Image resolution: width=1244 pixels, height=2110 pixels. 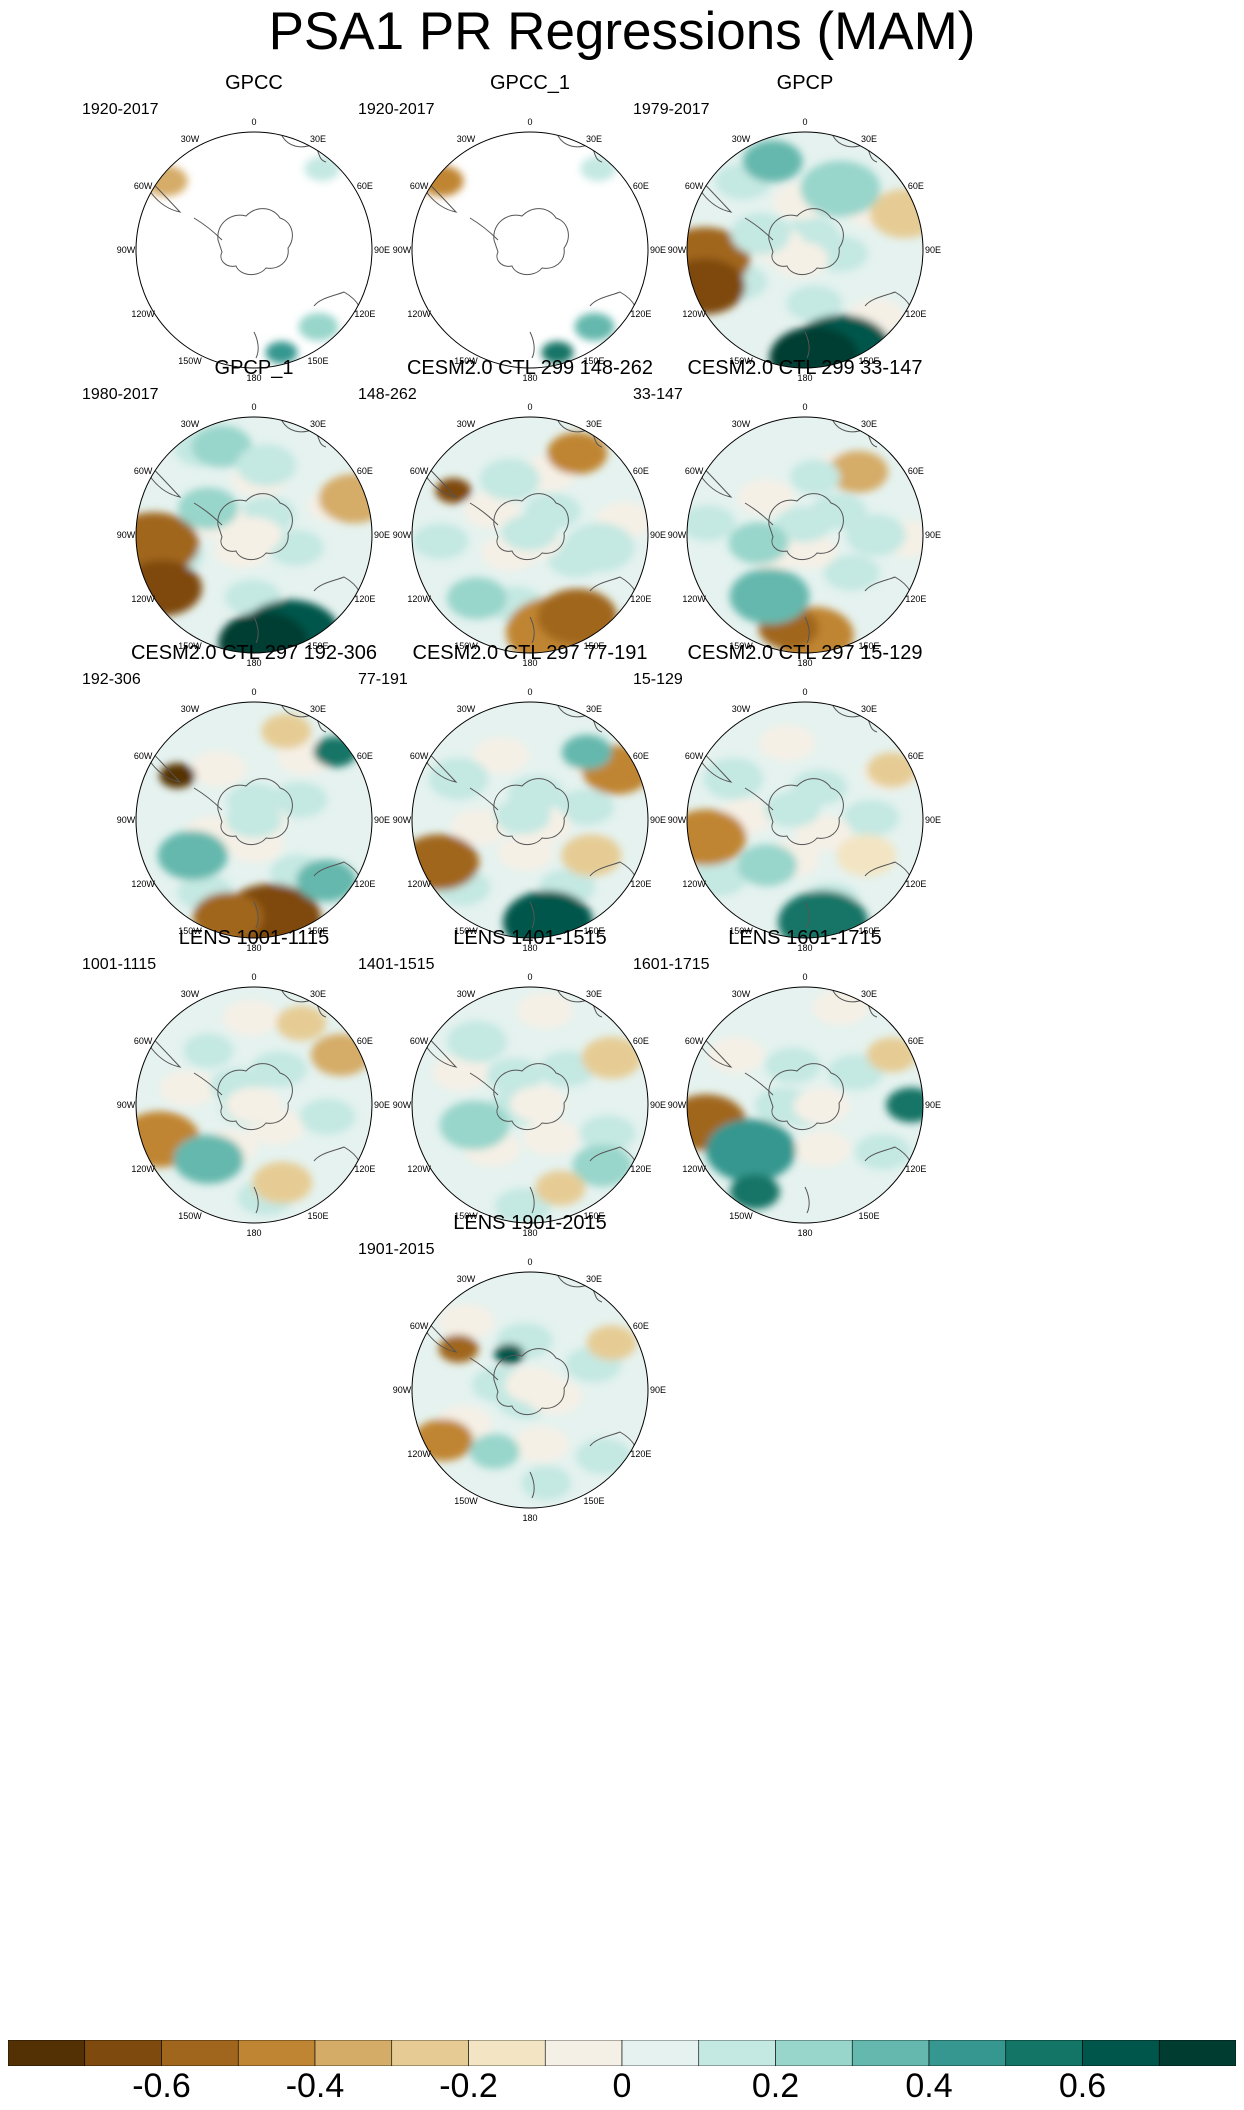 What do you see at coordinates (671, 109) in the screenshot?
I see `panel-years: 1979-2017` at bounding box center [671, 109].